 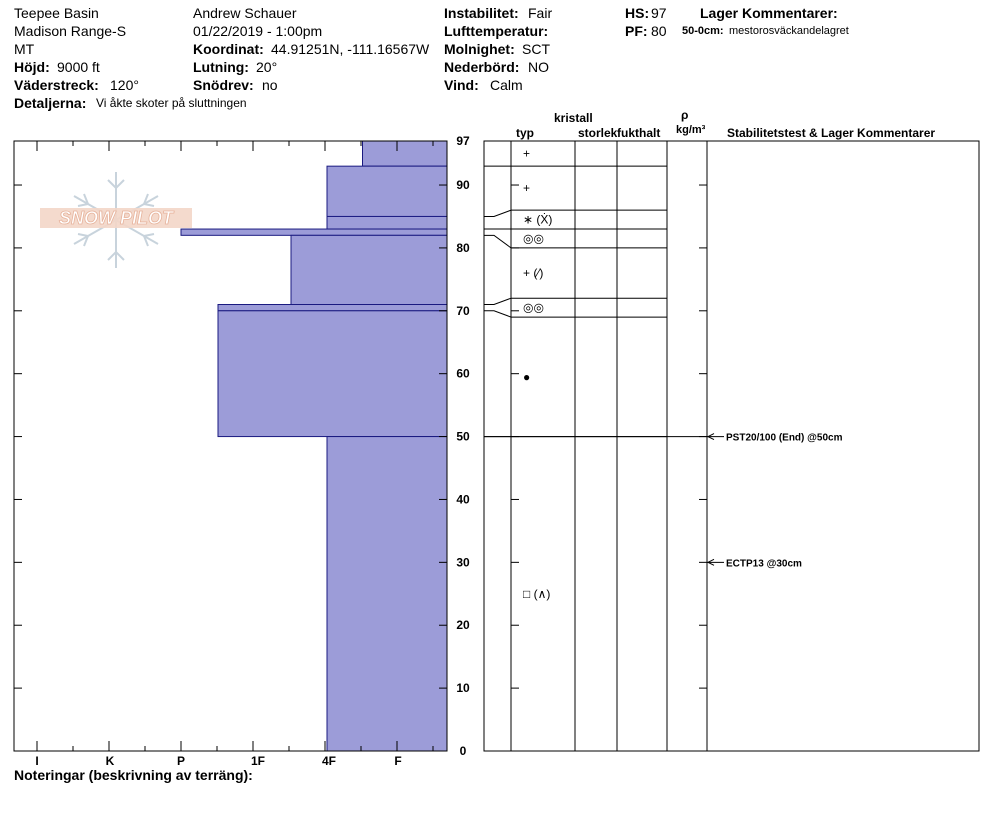 I want to click on observer-name: Andrew Schauer, so click(x=245, y=13).